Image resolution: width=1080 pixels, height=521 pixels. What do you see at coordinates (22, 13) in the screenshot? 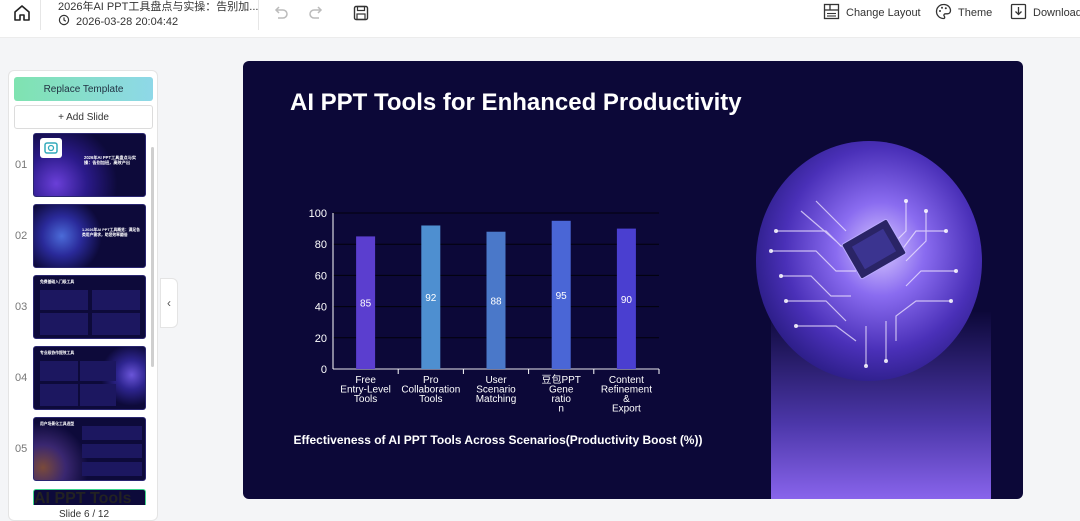
I see `home-icon` at bounding box center [22, 13].